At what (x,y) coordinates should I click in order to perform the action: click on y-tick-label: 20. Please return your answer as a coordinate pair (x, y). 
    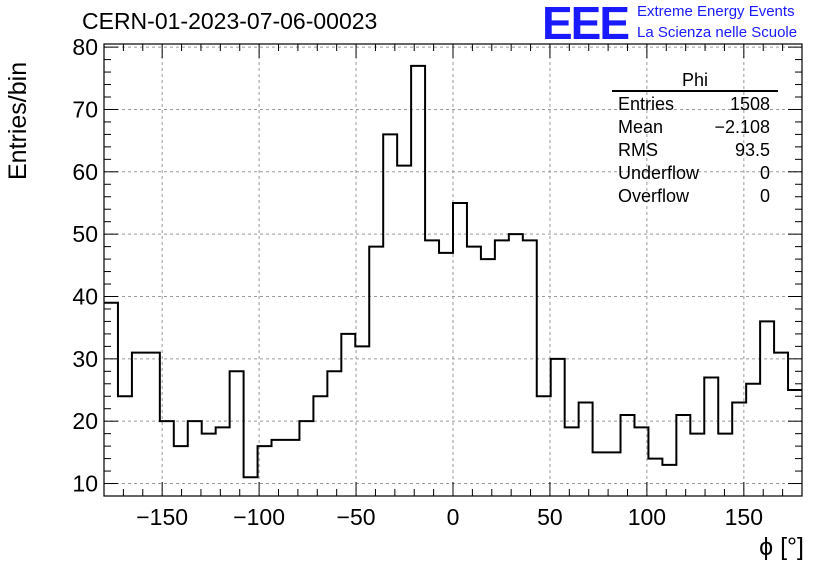
    Looking at the image, I should click on (85, 421).